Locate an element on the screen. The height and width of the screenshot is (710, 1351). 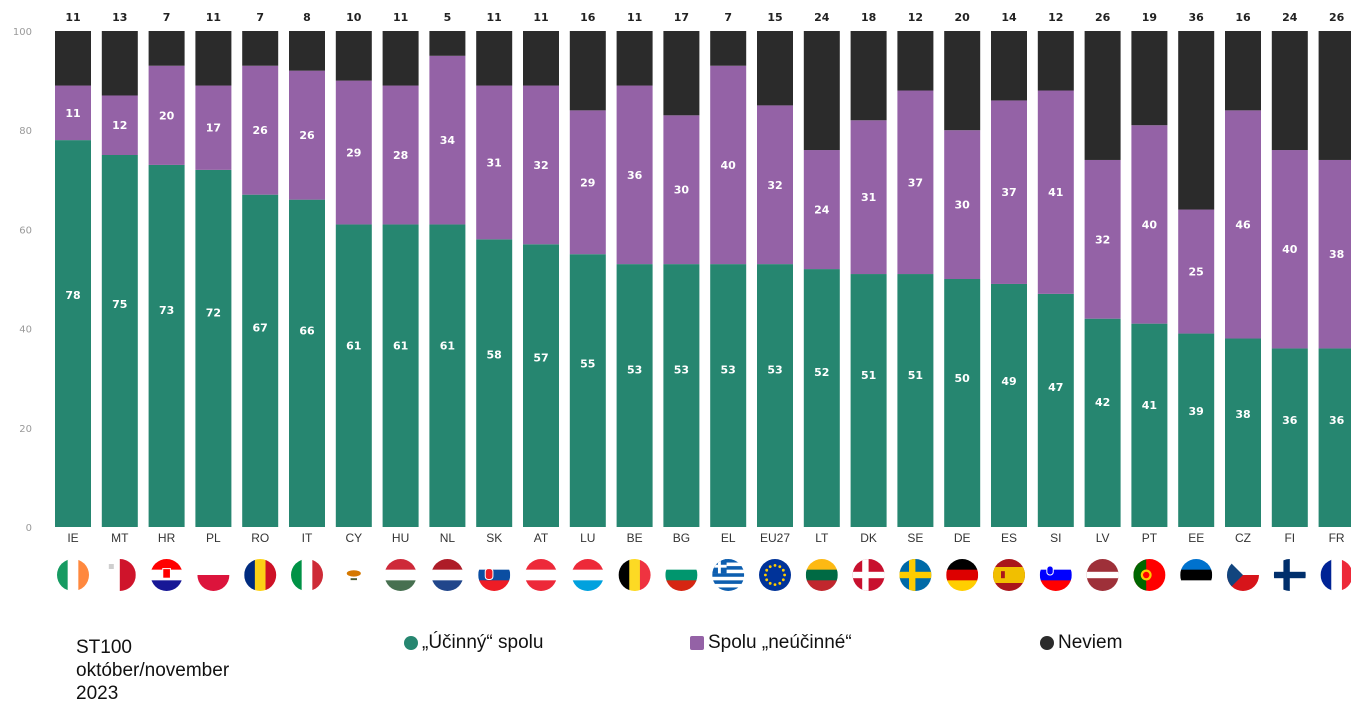
data-label-effective: 42 is located at coordinates (1102, 402).